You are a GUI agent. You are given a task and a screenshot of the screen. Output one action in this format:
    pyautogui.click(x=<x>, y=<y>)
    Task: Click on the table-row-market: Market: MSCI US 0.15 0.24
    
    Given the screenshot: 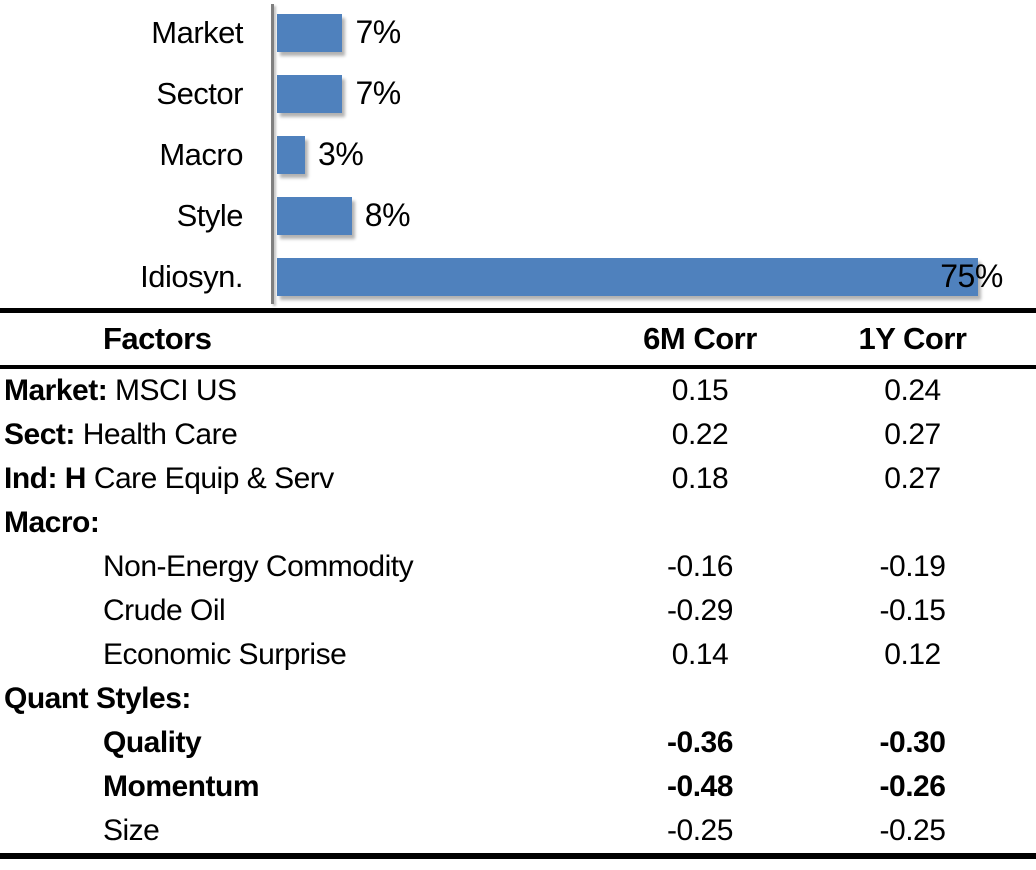 What is the action you would take?
    pyautogui.click(x=518, y=391)
    